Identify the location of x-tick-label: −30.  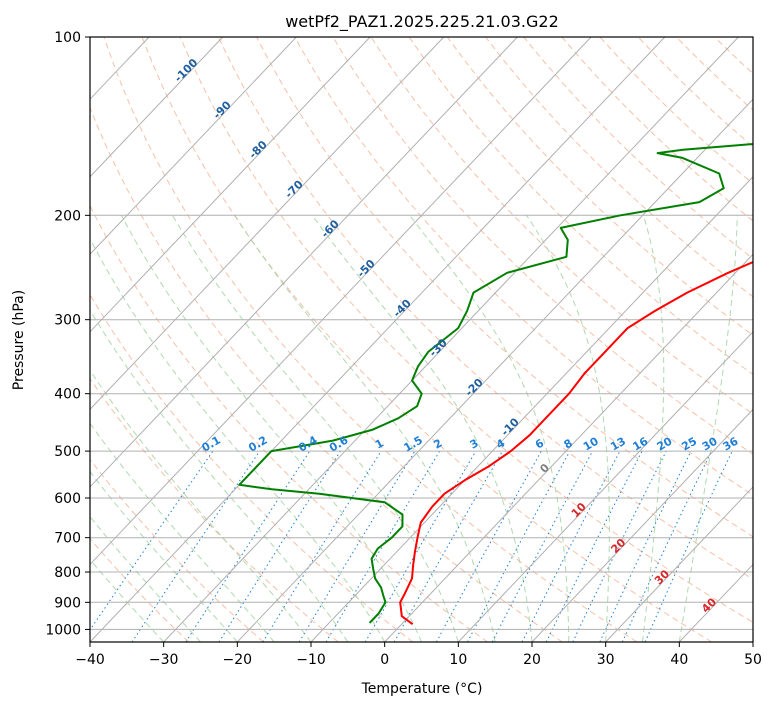
(164, 660).